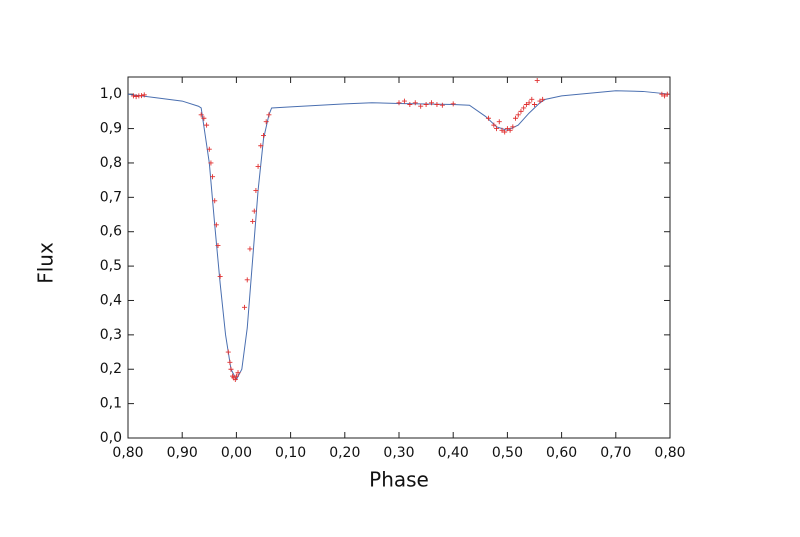 Image resolution: width=800 pixels, height=537 pixels. Describe the element at coordinates (111, 335) in the screenshot. I see `y-tick-label: 0,3` at that location.